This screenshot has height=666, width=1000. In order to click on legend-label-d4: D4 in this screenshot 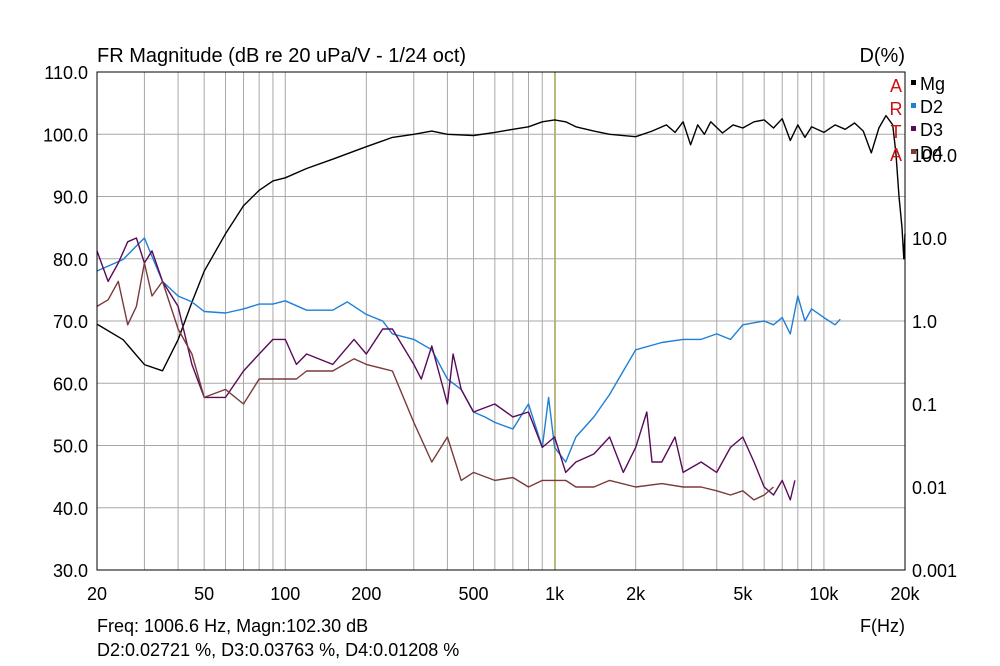, I will do `click(931, 153)`.